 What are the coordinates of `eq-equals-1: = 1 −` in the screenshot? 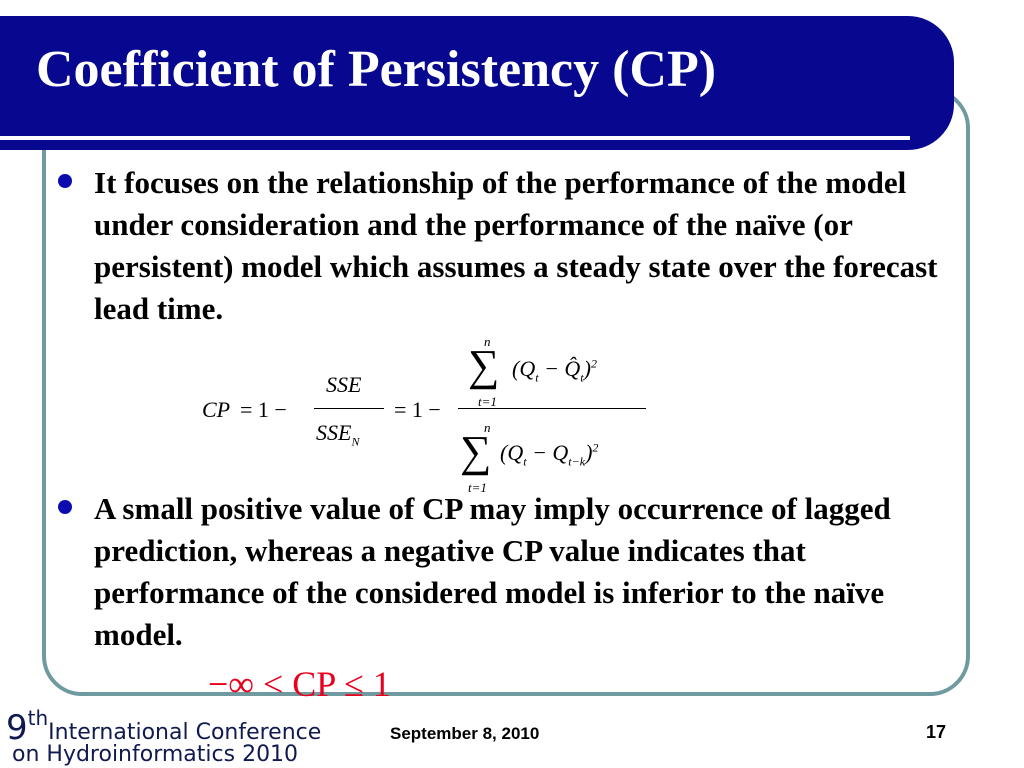 It's located at (263, 409).